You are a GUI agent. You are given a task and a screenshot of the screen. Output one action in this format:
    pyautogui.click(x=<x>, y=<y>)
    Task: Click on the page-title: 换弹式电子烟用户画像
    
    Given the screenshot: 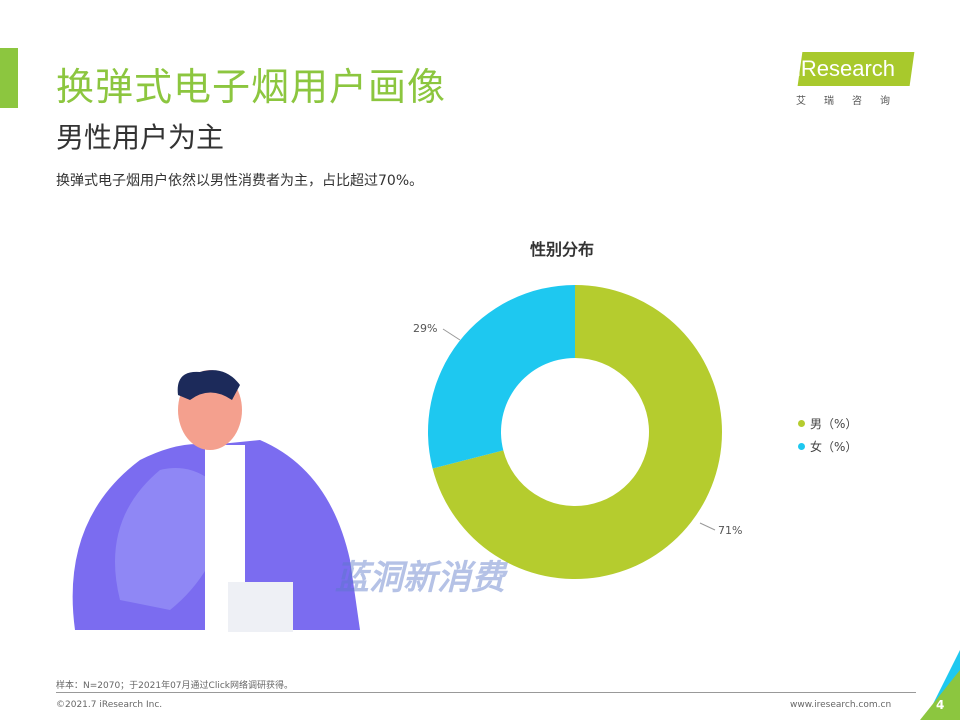 What is the action you would take?
    pyautogui.click(x=251, y=87)
    